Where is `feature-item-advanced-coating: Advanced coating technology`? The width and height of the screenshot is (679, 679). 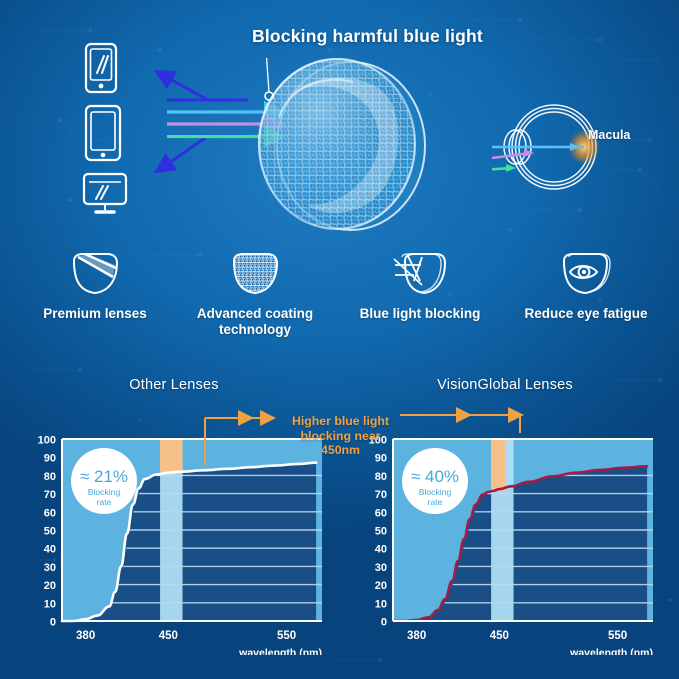
feature-item-advanced-coating: Advanced coating technology is located at coordinates (255, 294).